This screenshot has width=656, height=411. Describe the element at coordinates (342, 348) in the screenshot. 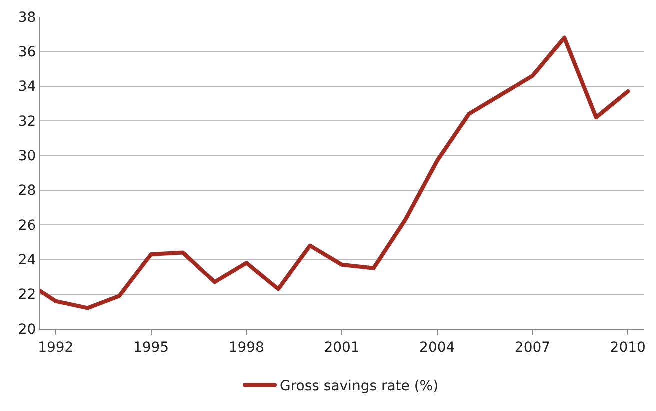

I see `x-tick-label: 2001` at that location.